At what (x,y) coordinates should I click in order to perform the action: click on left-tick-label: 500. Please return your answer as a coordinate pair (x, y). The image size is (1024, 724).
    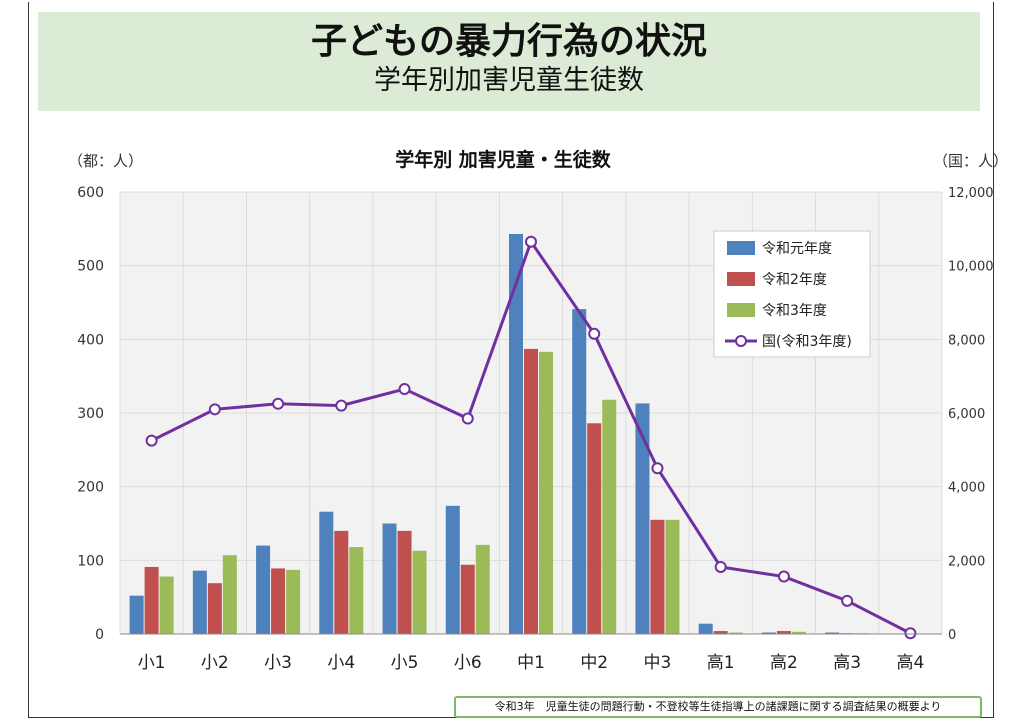
    Looking at the image, I should click on (90, 267).